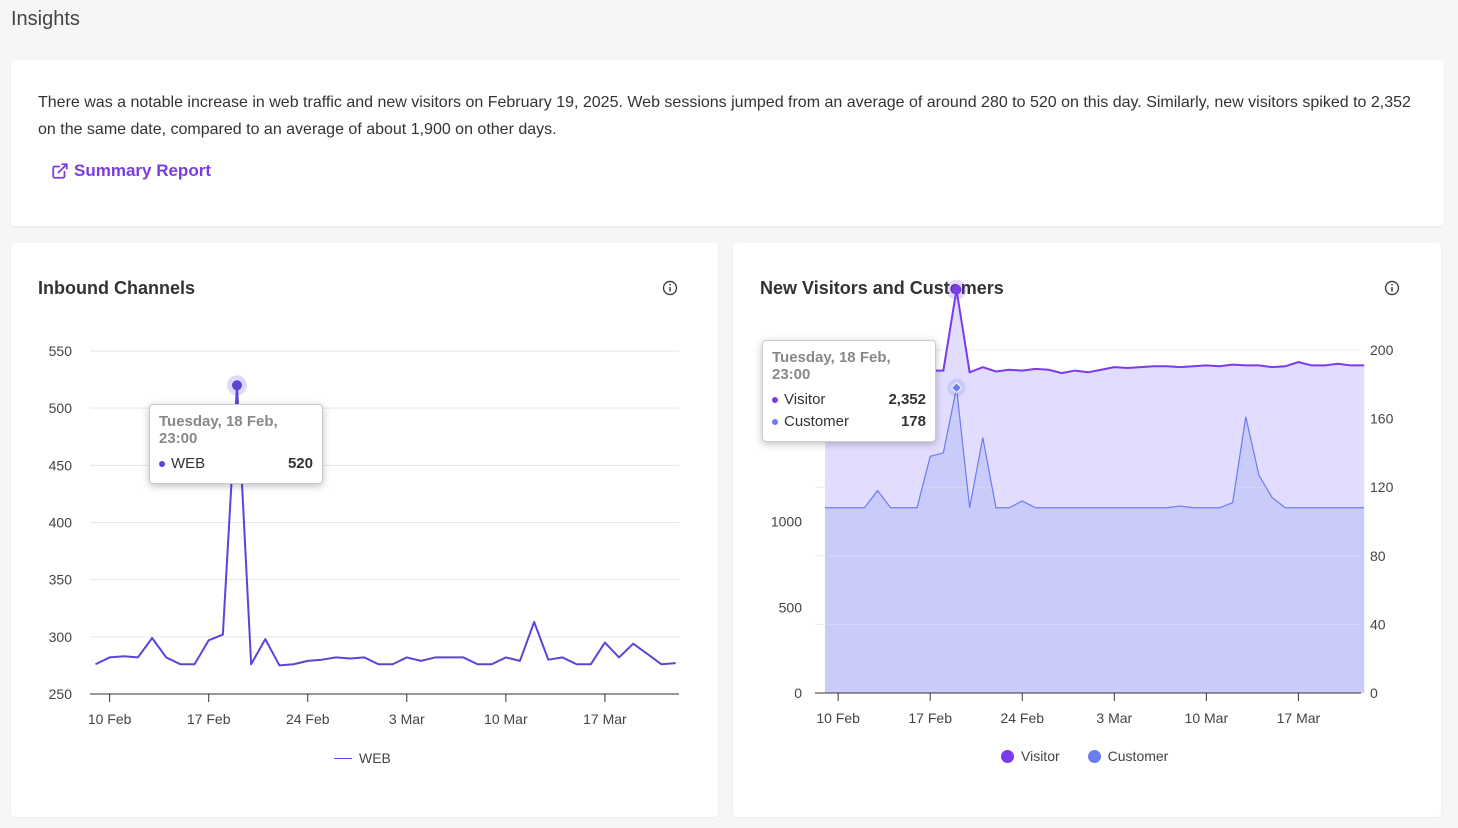 The width and height of the screenshot is (1458, 828). I want to click on tooltip-value: 178, so click(913, 421).